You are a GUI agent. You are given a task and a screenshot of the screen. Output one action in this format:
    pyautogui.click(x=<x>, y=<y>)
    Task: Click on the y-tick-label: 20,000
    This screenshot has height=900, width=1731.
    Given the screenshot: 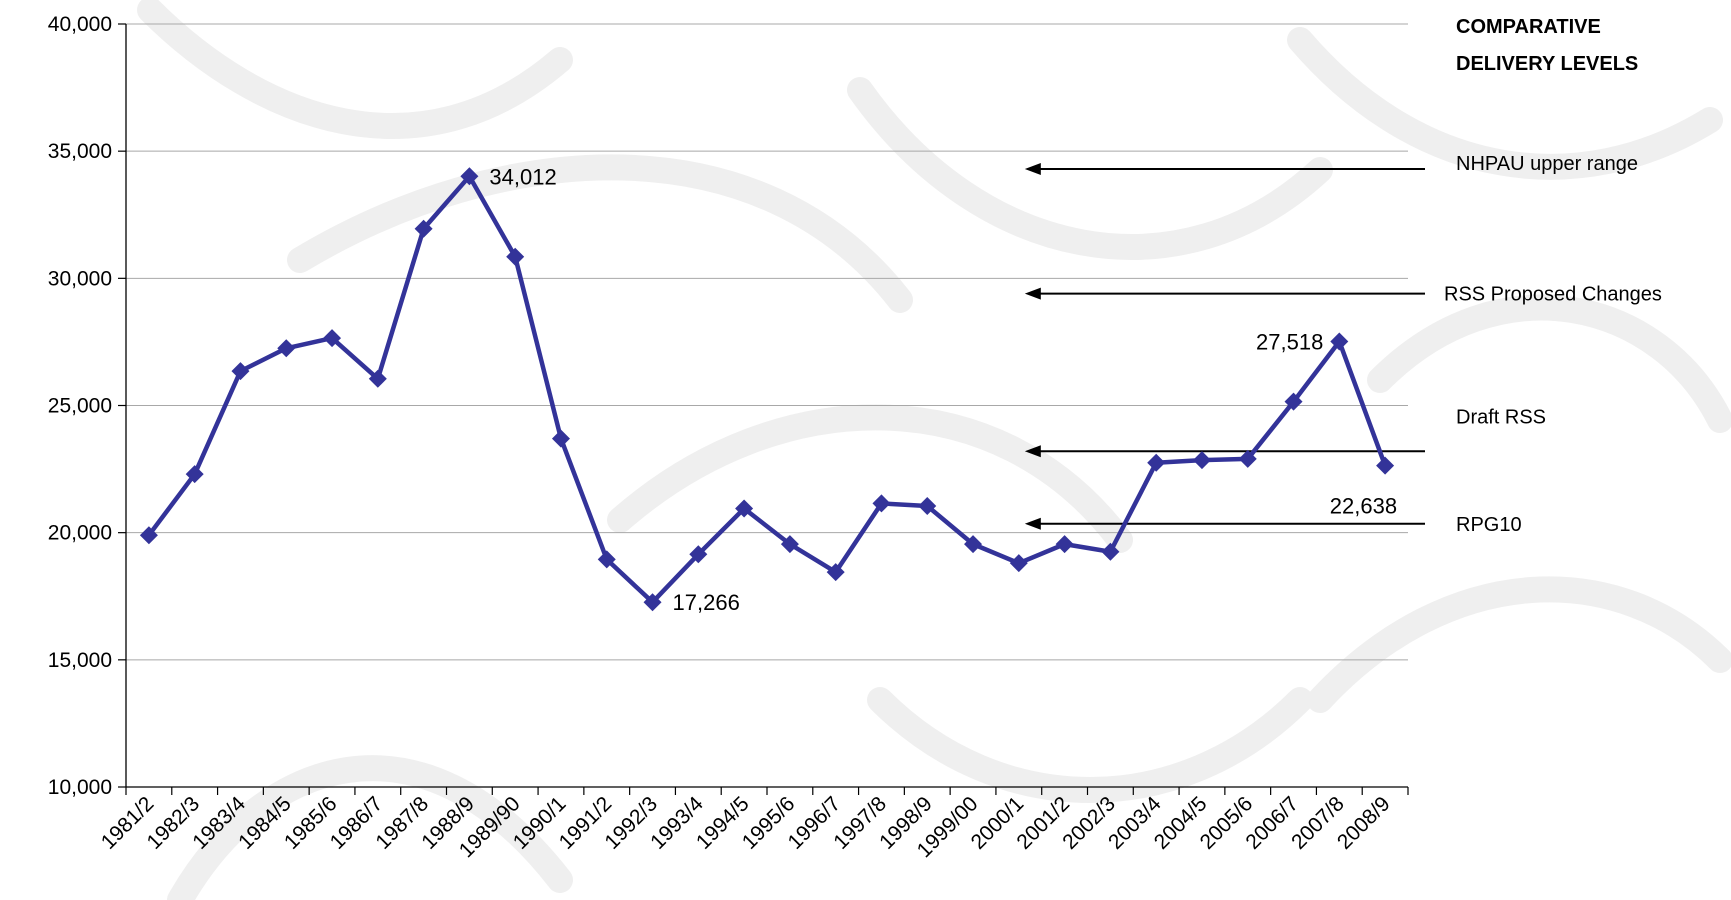 What is the action you would take?
    pyautogui.click(x=80, y=533)
    